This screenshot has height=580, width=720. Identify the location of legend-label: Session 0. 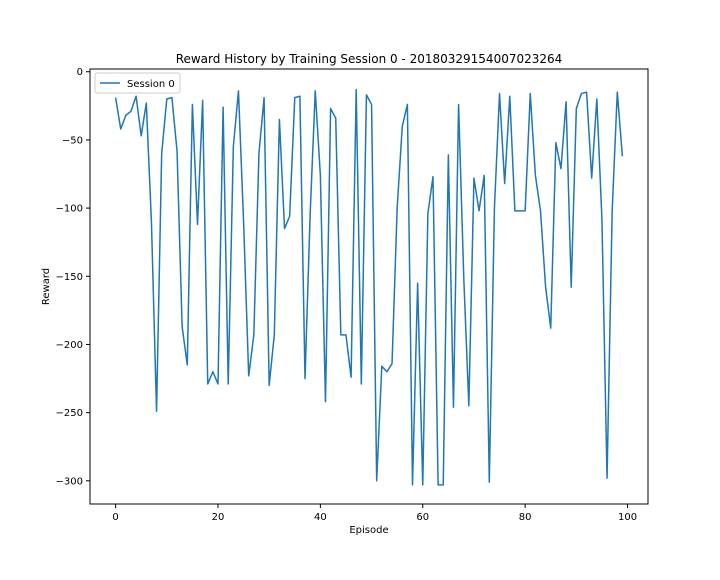
(151, 84).